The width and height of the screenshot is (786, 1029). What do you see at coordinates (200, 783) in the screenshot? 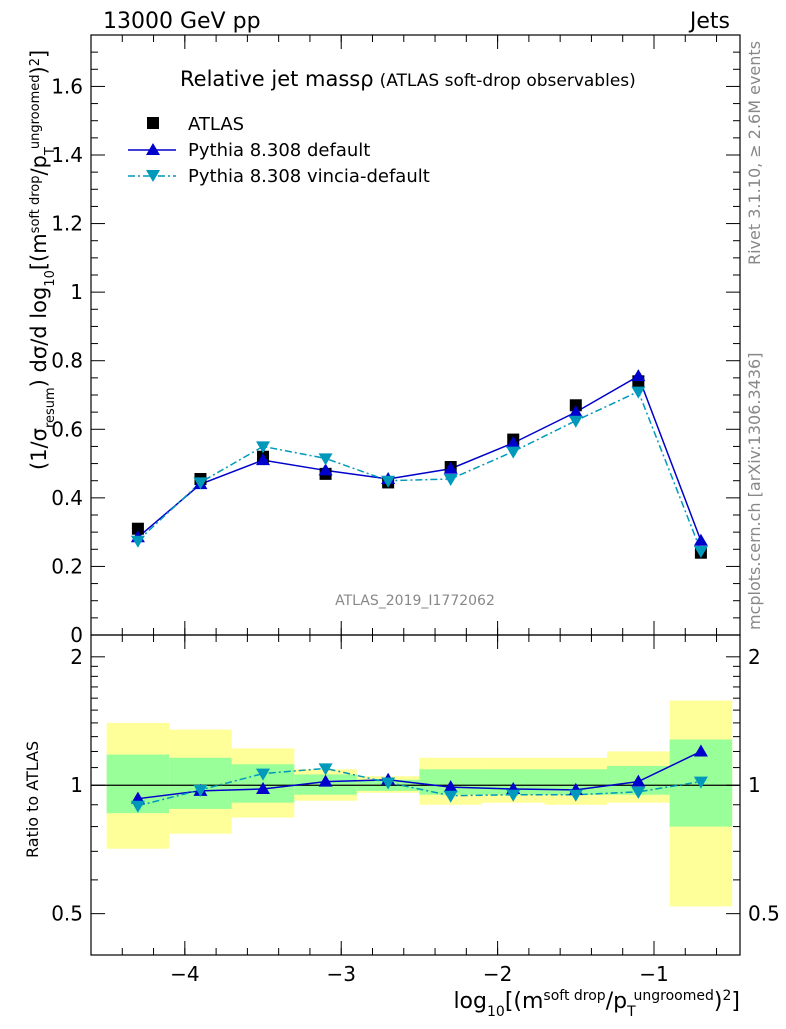
I see `ratio-band-inner` at bounding box center [200, 783].